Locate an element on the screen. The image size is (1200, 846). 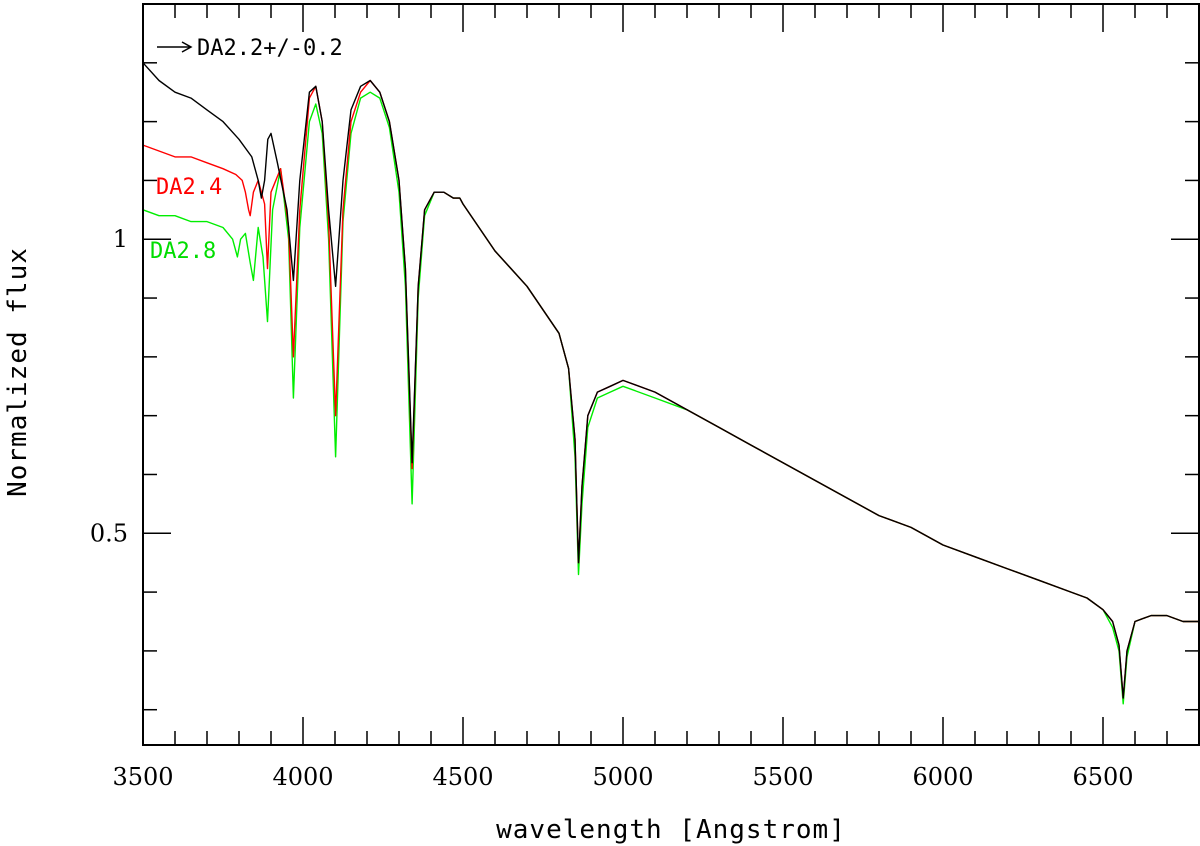
y-axis-title: Normalized flux is located at coordinates (18, 372).